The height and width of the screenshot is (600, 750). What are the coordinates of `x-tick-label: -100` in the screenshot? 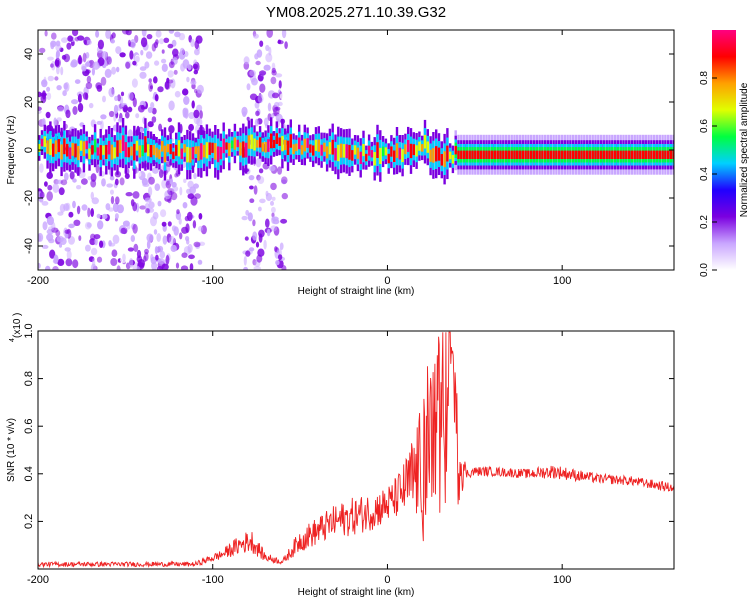 It's located at (213, 281).